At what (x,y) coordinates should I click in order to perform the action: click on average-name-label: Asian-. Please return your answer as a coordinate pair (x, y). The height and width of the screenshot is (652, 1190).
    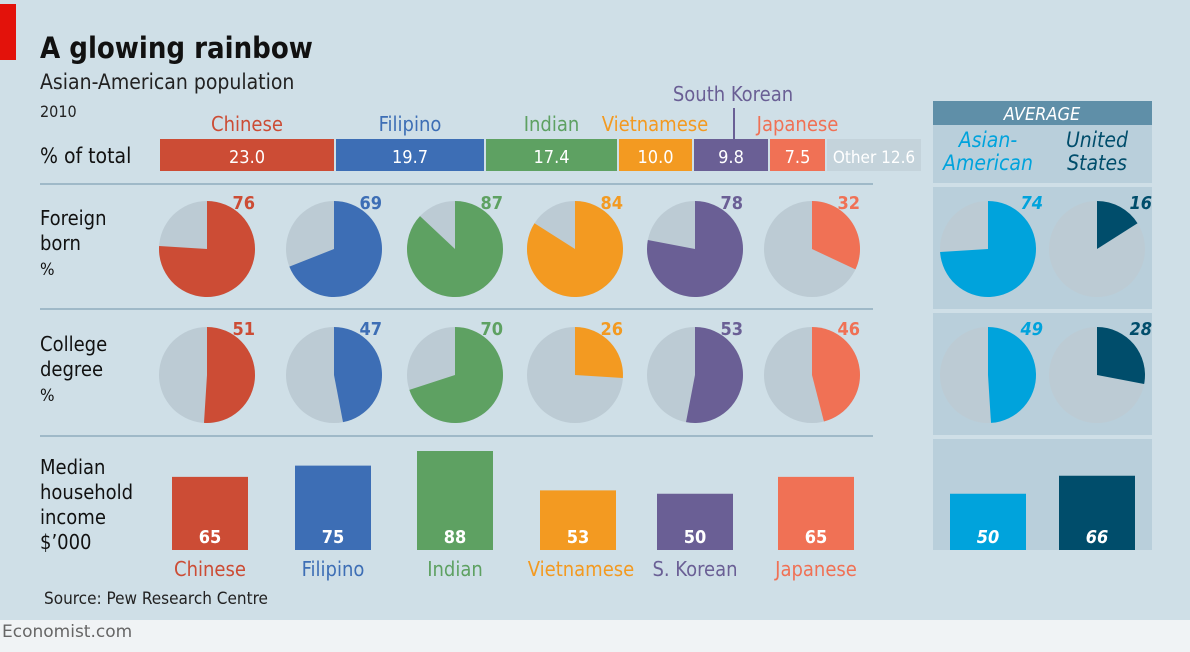
    Looking at the image, I should click on (988, 140).